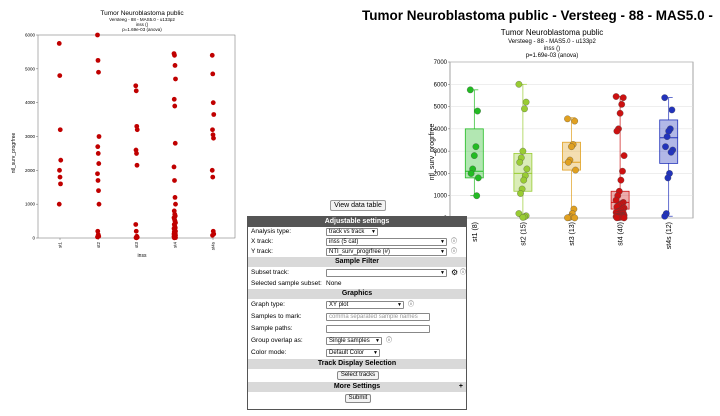 The image size is (720, 416). What do you see at coordinates (389, 341) in the screenshot?
I see `group-overlap-info-icon: ⓘ` at bounding box center [389, 341].